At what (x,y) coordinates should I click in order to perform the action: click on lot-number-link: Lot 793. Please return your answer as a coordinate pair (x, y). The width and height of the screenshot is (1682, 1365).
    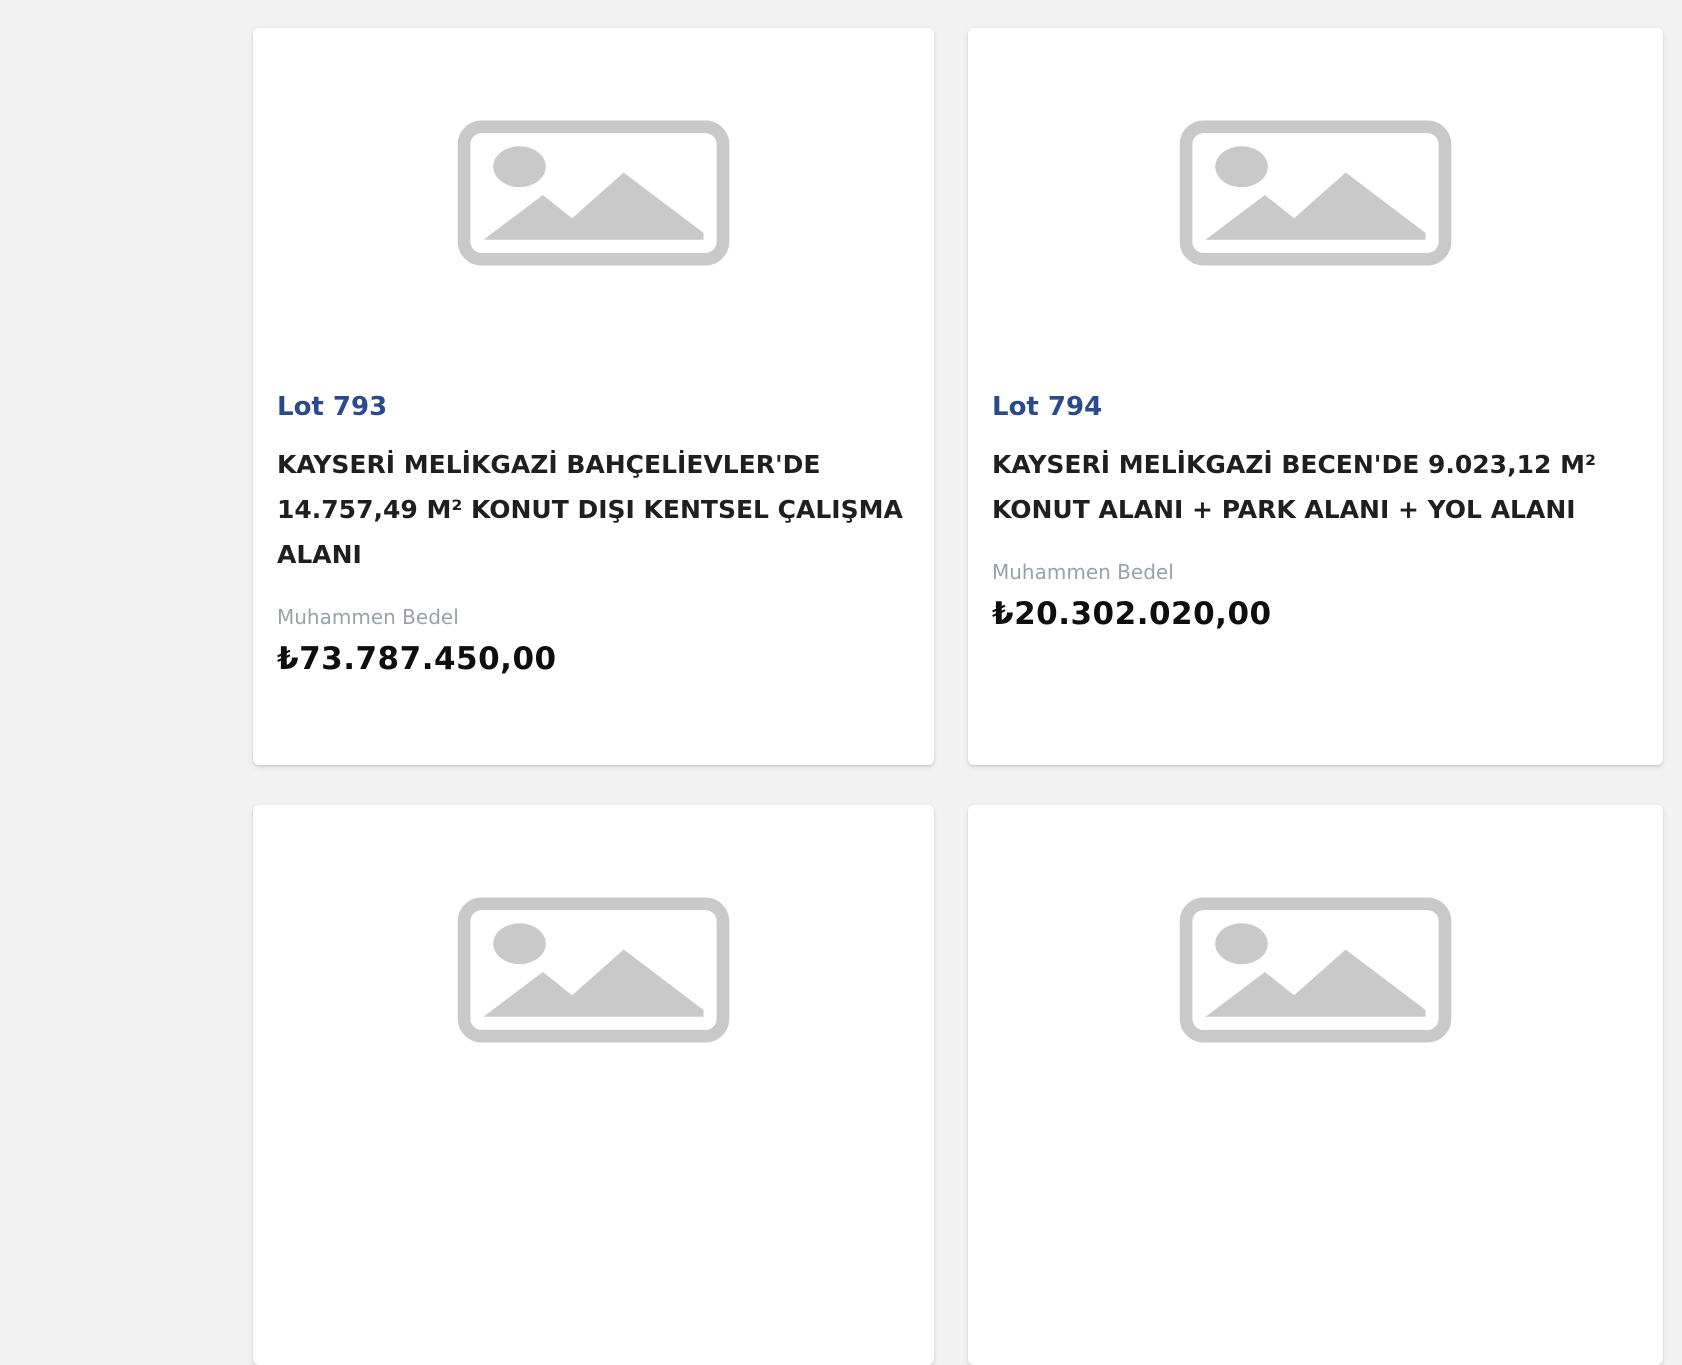
    Looking at the image, I should click on (332, 407).